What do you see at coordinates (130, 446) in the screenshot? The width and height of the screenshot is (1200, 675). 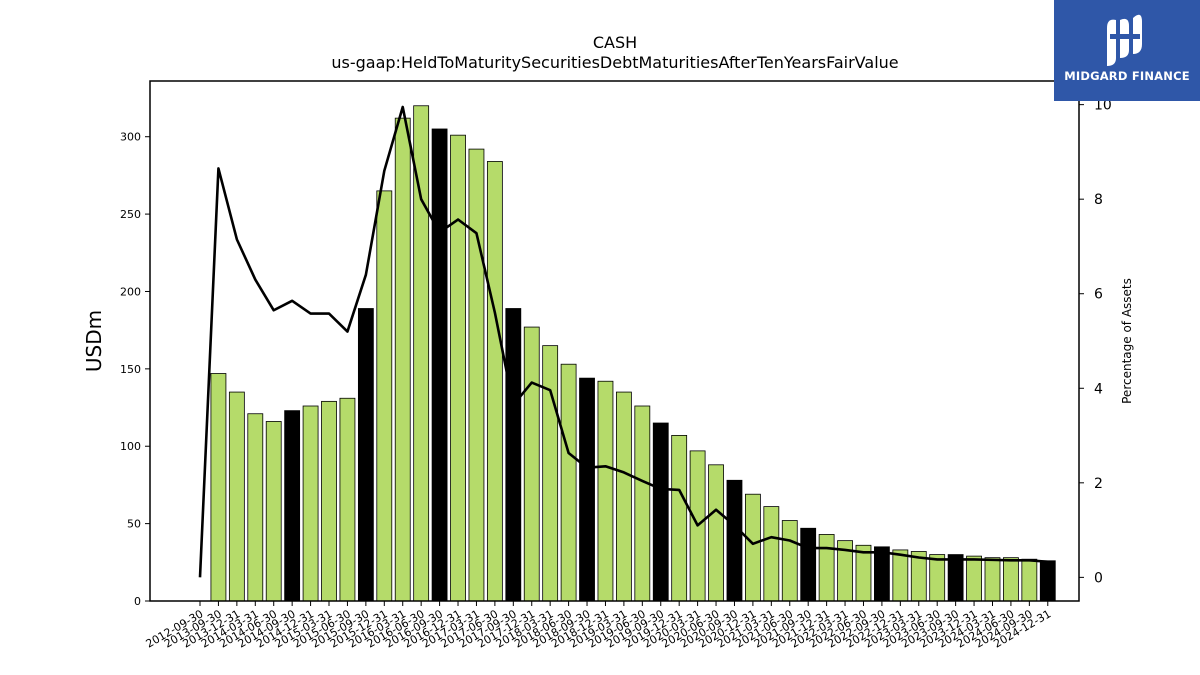 I see `y-tick-label: 100` at bounding box center [130, 446].